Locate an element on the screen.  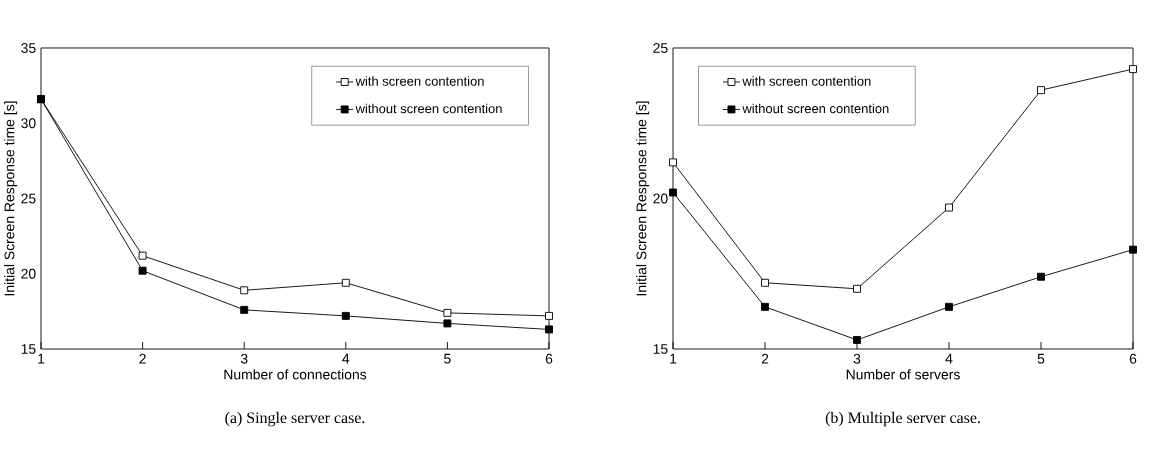
x-axis-title: Number of connections is located at coordinates (295, 374).